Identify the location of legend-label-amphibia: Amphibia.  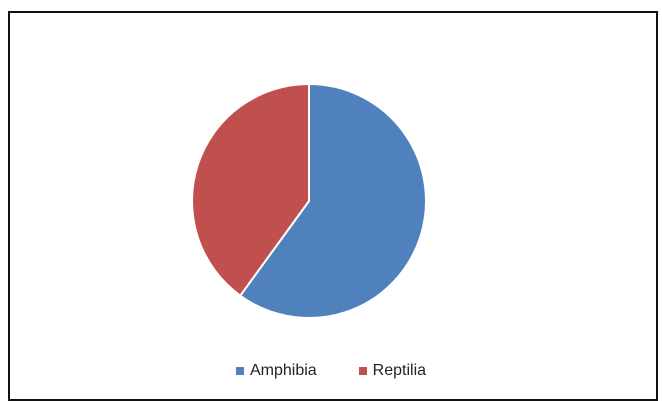
(283, 370).